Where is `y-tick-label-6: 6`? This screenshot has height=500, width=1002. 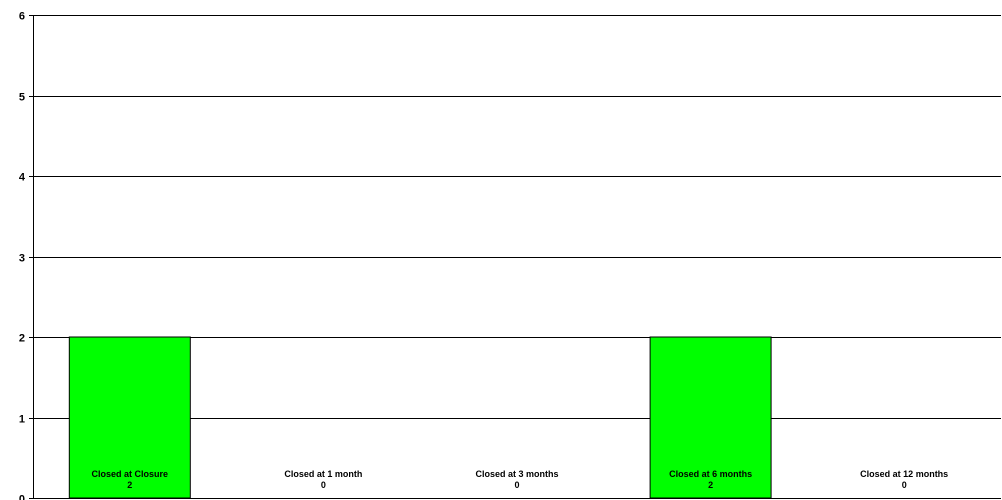
y-tick-label-6: 6 is located at coordinates (22, 17).